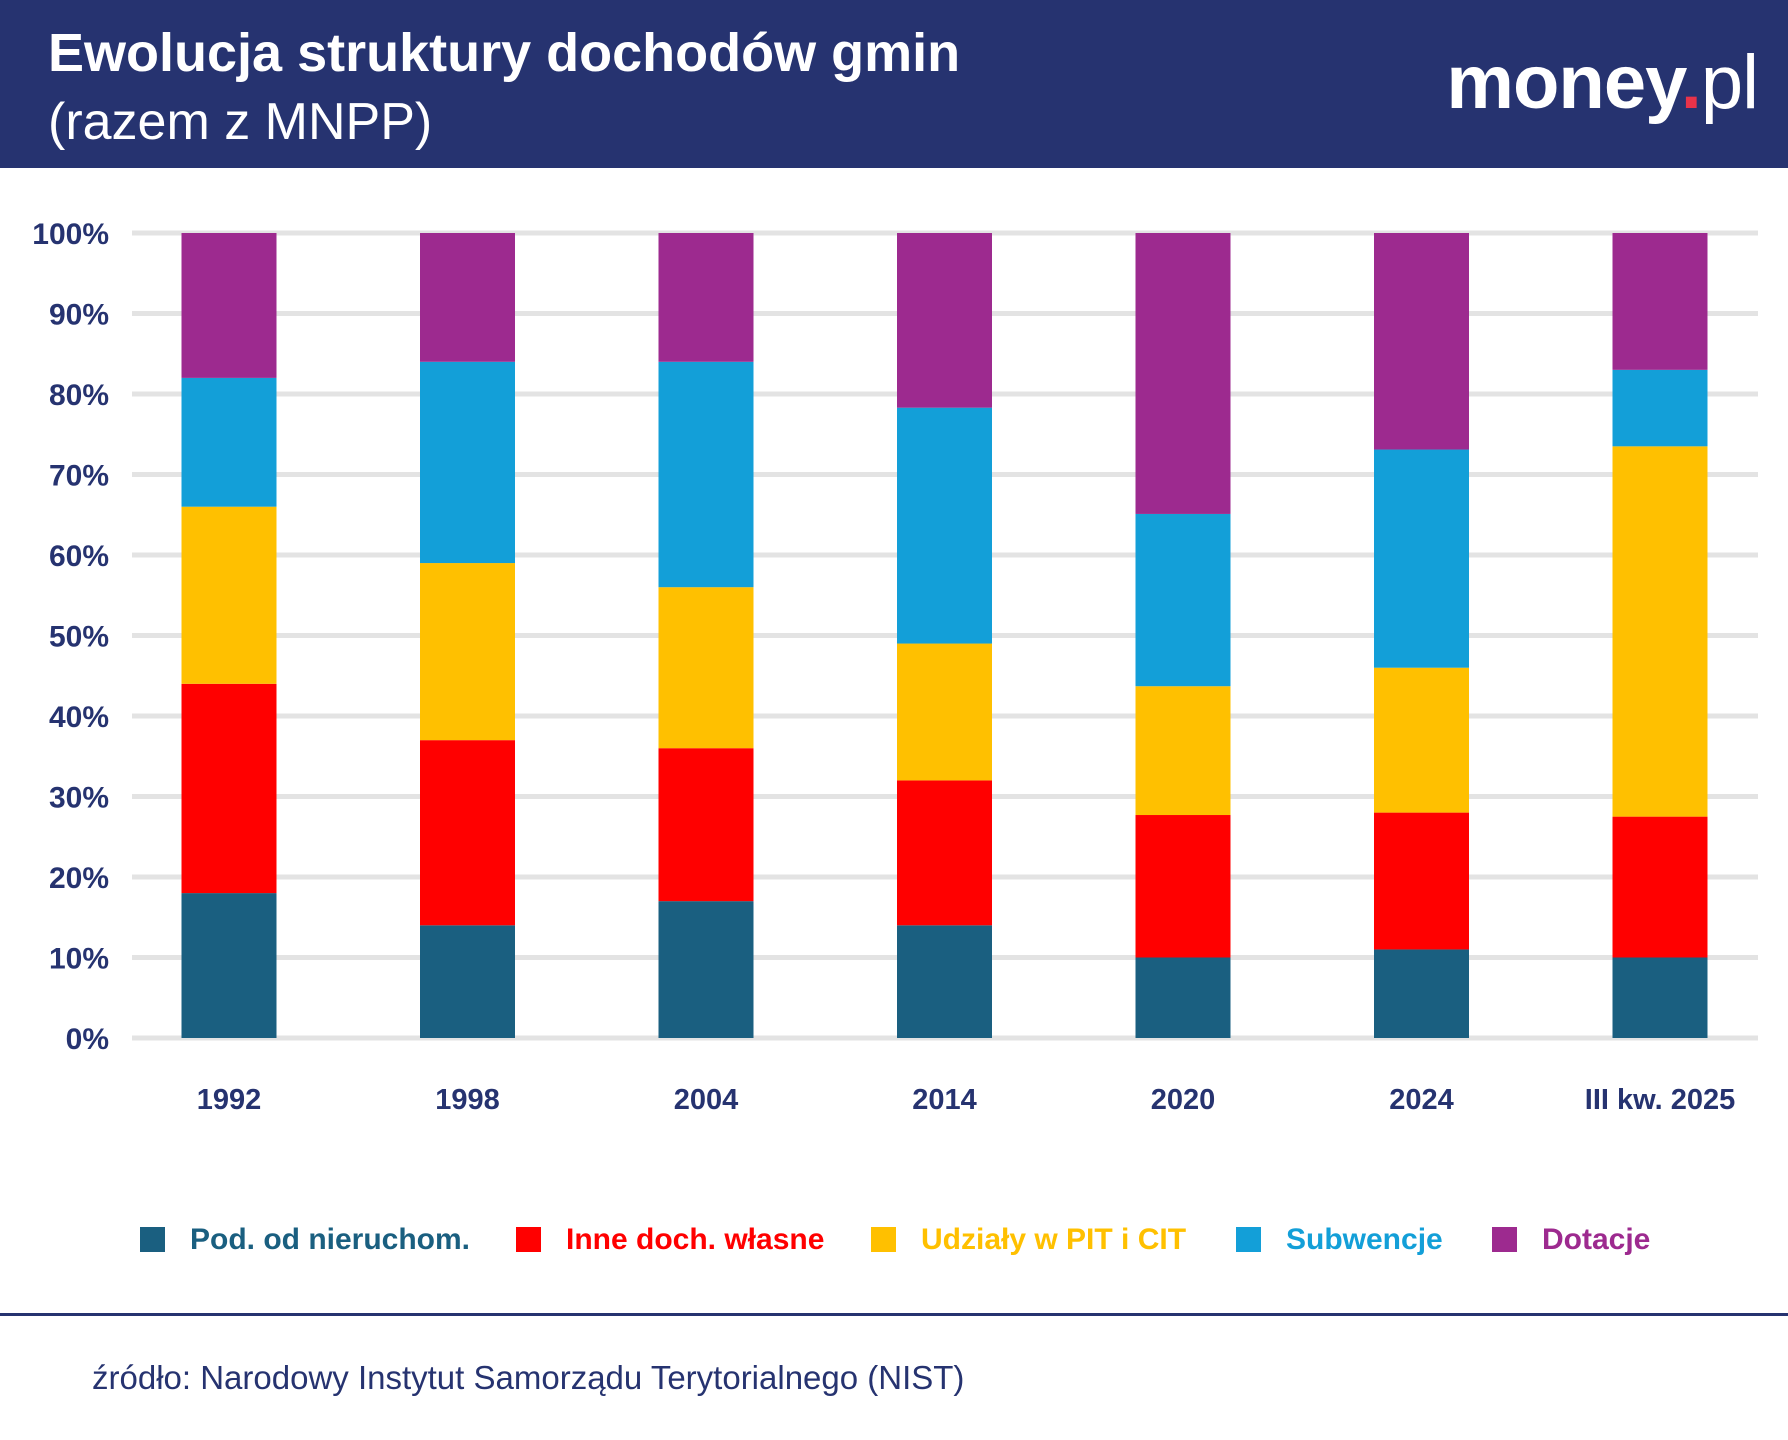 This screenshot has height=1440, width=1788. I want to click on x-tick-label: 1992, so click(229, 1100).